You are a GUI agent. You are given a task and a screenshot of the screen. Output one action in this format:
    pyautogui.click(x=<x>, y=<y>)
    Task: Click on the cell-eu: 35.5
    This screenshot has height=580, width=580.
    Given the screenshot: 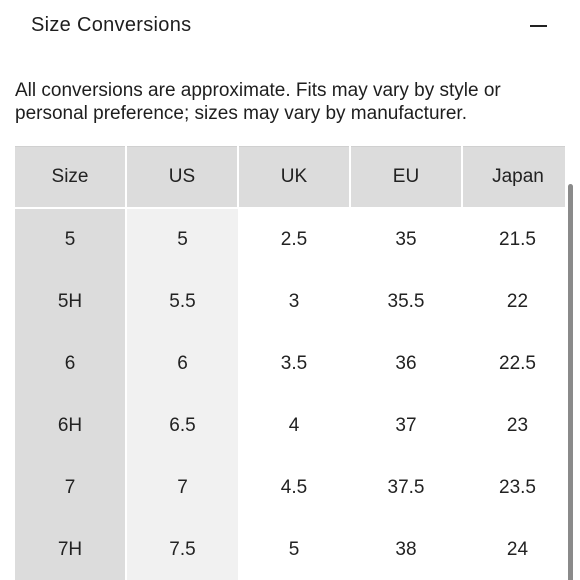 What is the action you would take?
    pyautogui.click(x=406, y=301)
    